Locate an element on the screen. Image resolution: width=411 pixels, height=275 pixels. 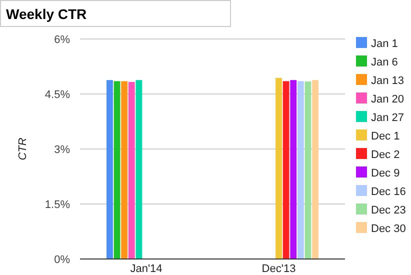
y-tick-label: 3% is located at coordinates (62, 150).